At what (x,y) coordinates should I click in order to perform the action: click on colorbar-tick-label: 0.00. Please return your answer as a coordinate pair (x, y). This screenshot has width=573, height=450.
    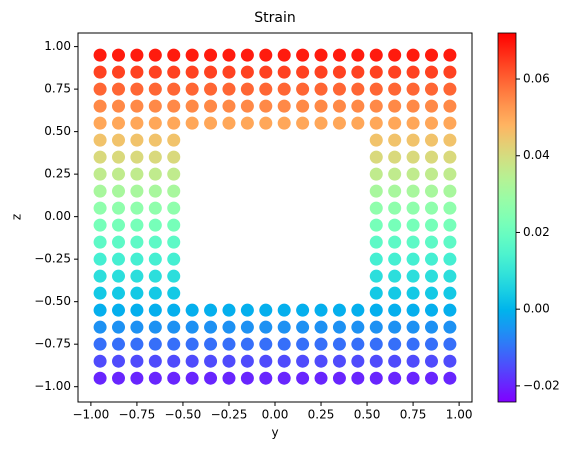
    Looking at the image, I should click on (536, 309).